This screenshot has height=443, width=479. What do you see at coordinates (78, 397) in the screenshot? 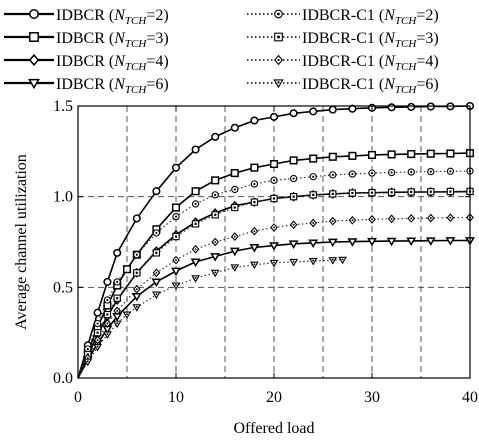
I see `x-tick-label: 0` at bounding box center [78, 397].